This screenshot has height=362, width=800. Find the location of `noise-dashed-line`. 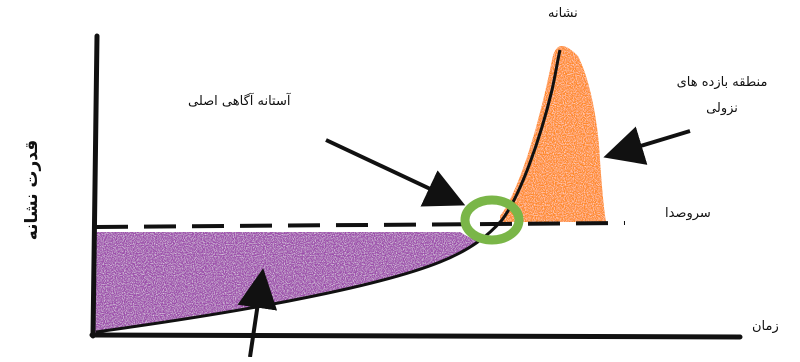

noise-dashed-line is located at coordinates (360, 225).